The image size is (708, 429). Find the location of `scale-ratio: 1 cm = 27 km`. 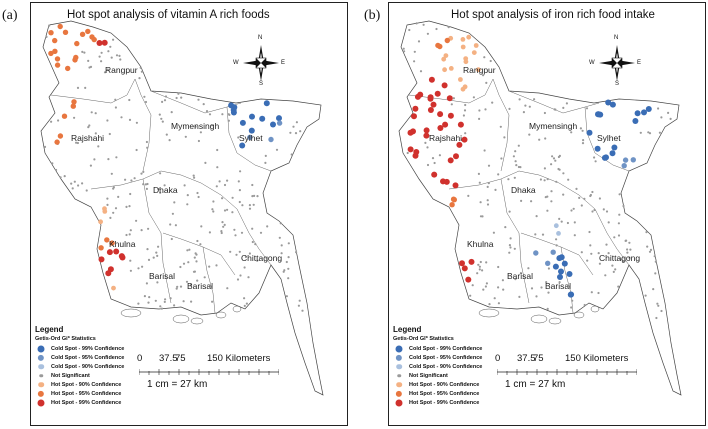

scale-ratio: 1 cm = 27 km is located at coordinates (535, 384).